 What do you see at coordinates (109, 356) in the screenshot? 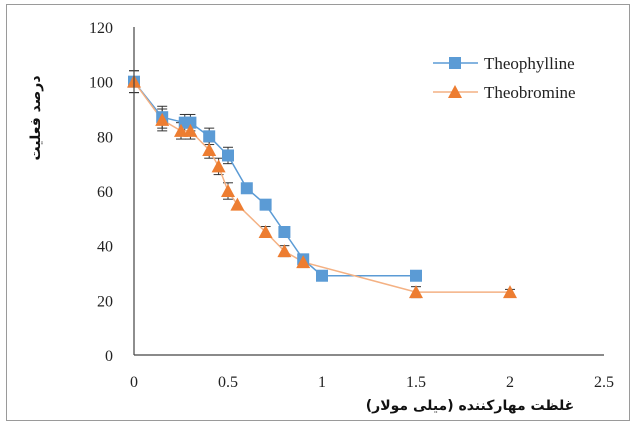
I see `y-tick-label: 0` at bounding box center [109, 356].